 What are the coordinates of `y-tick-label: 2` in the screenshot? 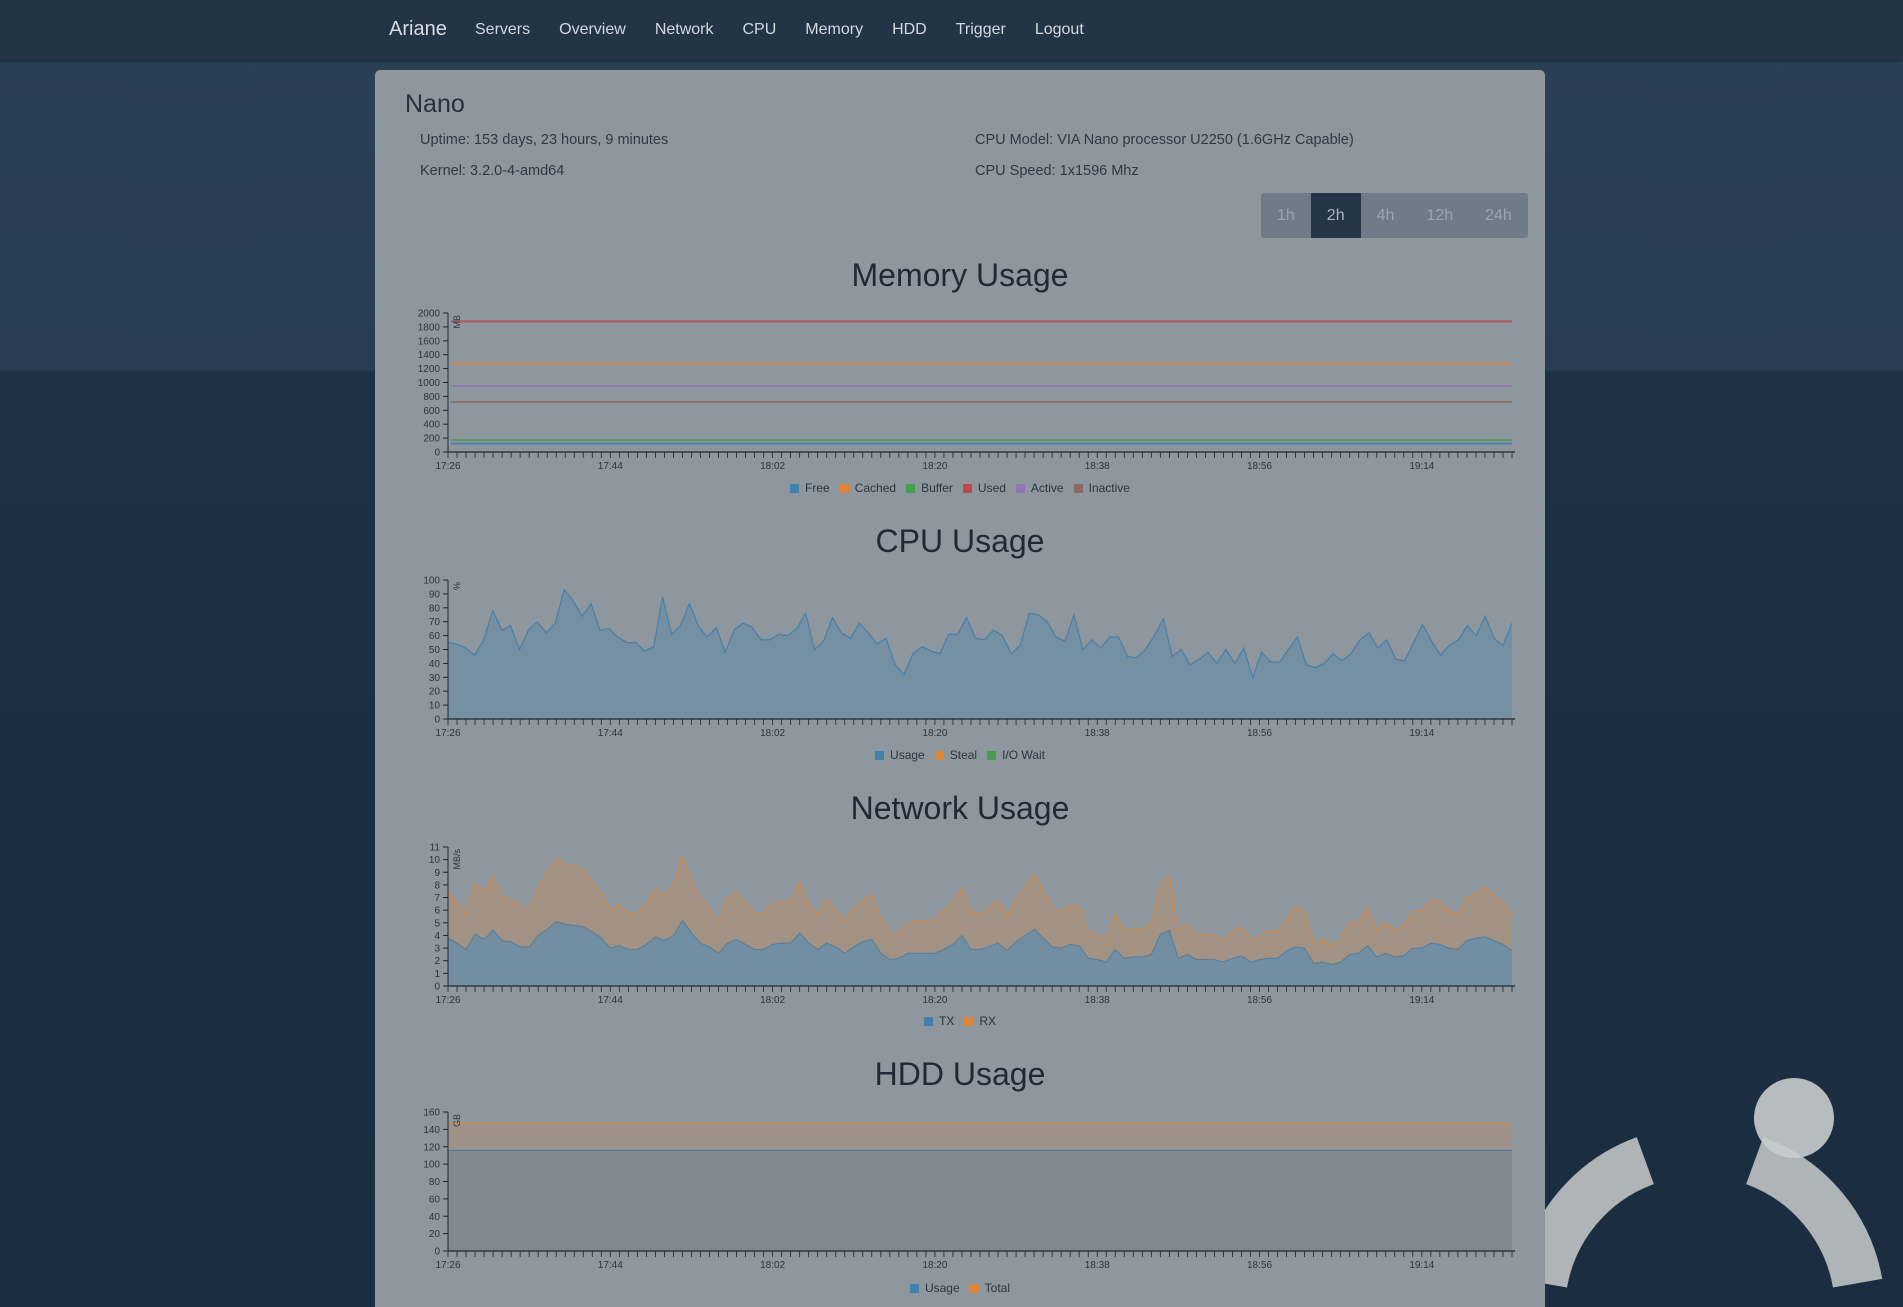 It's located at (437, 961).